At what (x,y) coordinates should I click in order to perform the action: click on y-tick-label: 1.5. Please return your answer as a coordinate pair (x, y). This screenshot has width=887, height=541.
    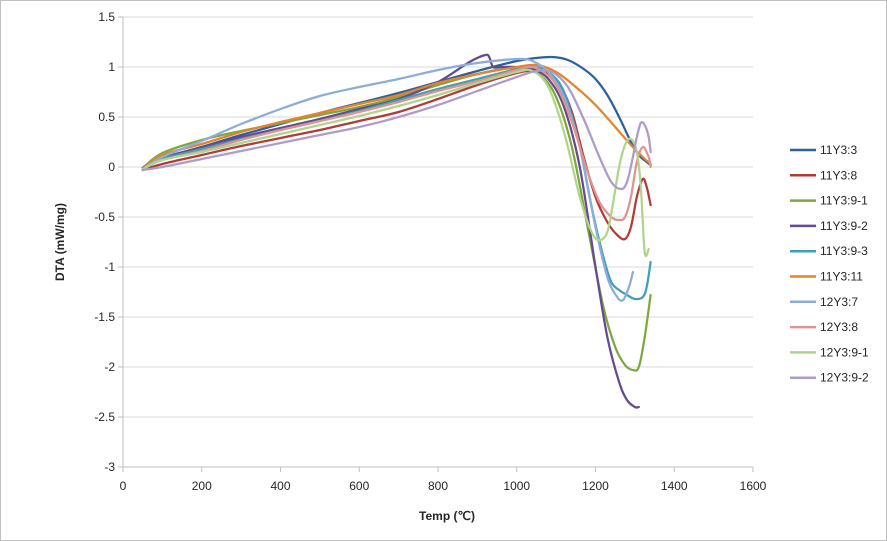
    Looking at the image, I should click on (106, 17).